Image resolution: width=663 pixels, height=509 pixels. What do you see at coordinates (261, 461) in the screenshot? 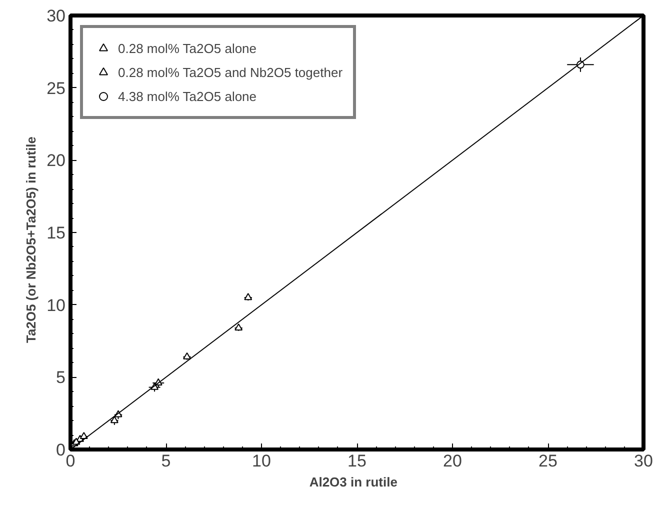
I see `x-tick-label: 10` at bounding box center [261, 461].